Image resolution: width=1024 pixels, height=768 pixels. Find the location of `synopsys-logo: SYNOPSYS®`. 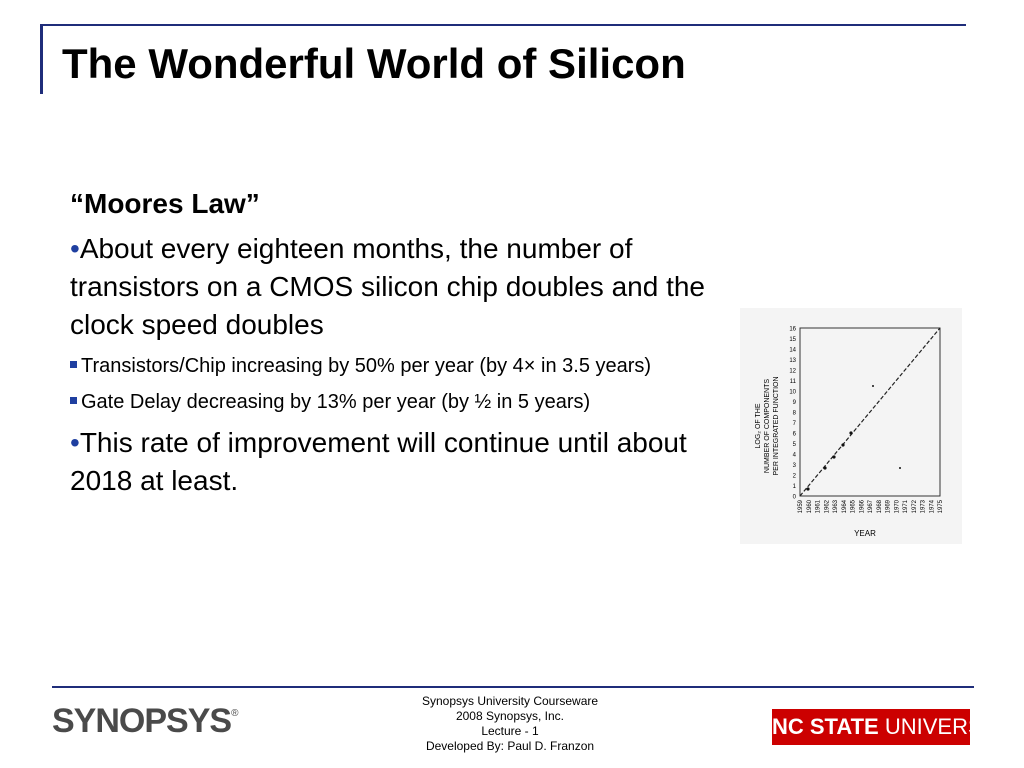

synopsys-logo: SYNOPSYS® is located at coordinates (145, 721).